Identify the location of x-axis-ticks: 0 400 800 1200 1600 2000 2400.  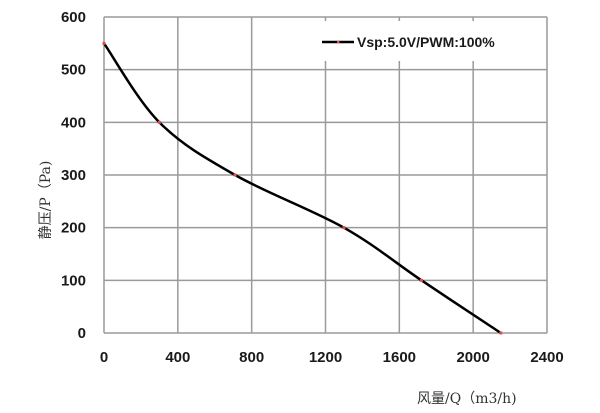
(332, 357).